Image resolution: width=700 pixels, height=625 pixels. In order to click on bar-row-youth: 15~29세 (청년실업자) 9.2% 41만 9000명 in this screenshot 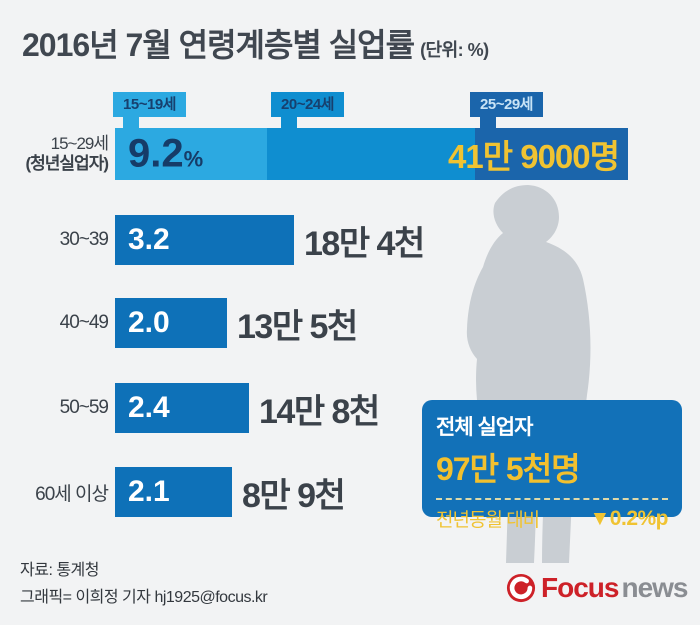, I will do `click(314, 154)`.